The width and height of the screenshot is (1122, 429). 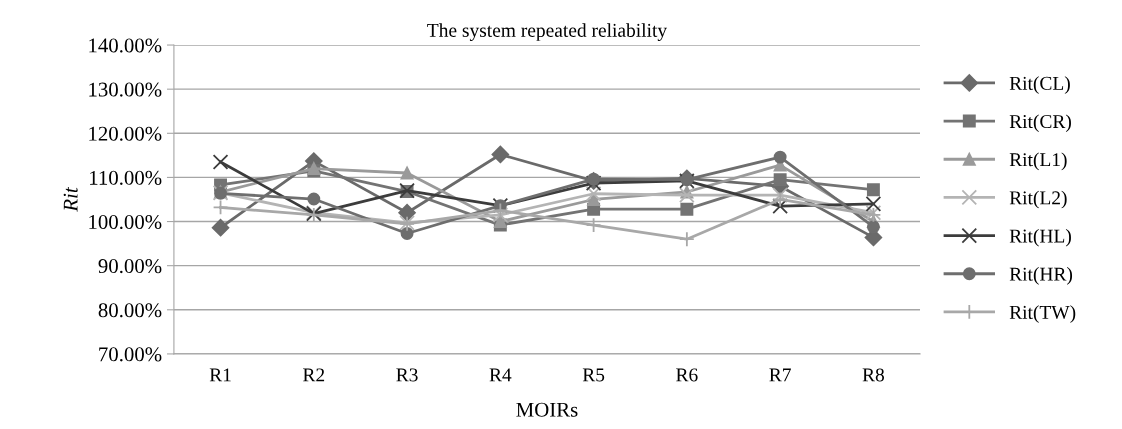 I want to click on y-tick-label: 80.00%, so click(x=130, y=310).